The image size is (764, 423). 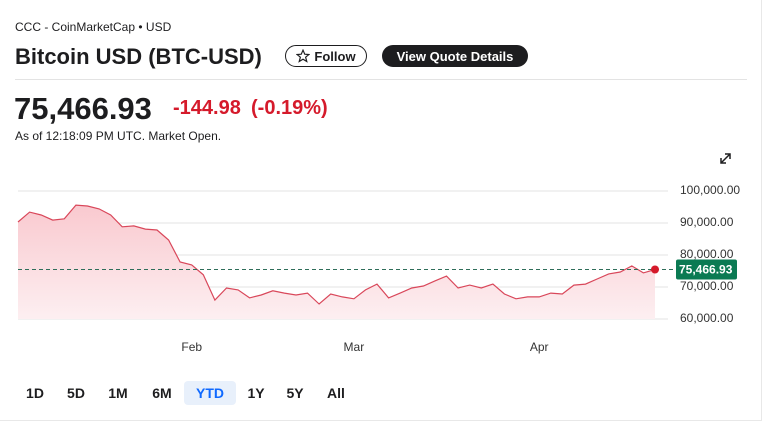 What do you see at coordinates (725, 158) in the screenshot?
I see `expand-icon` at bounding box center [725, 158].